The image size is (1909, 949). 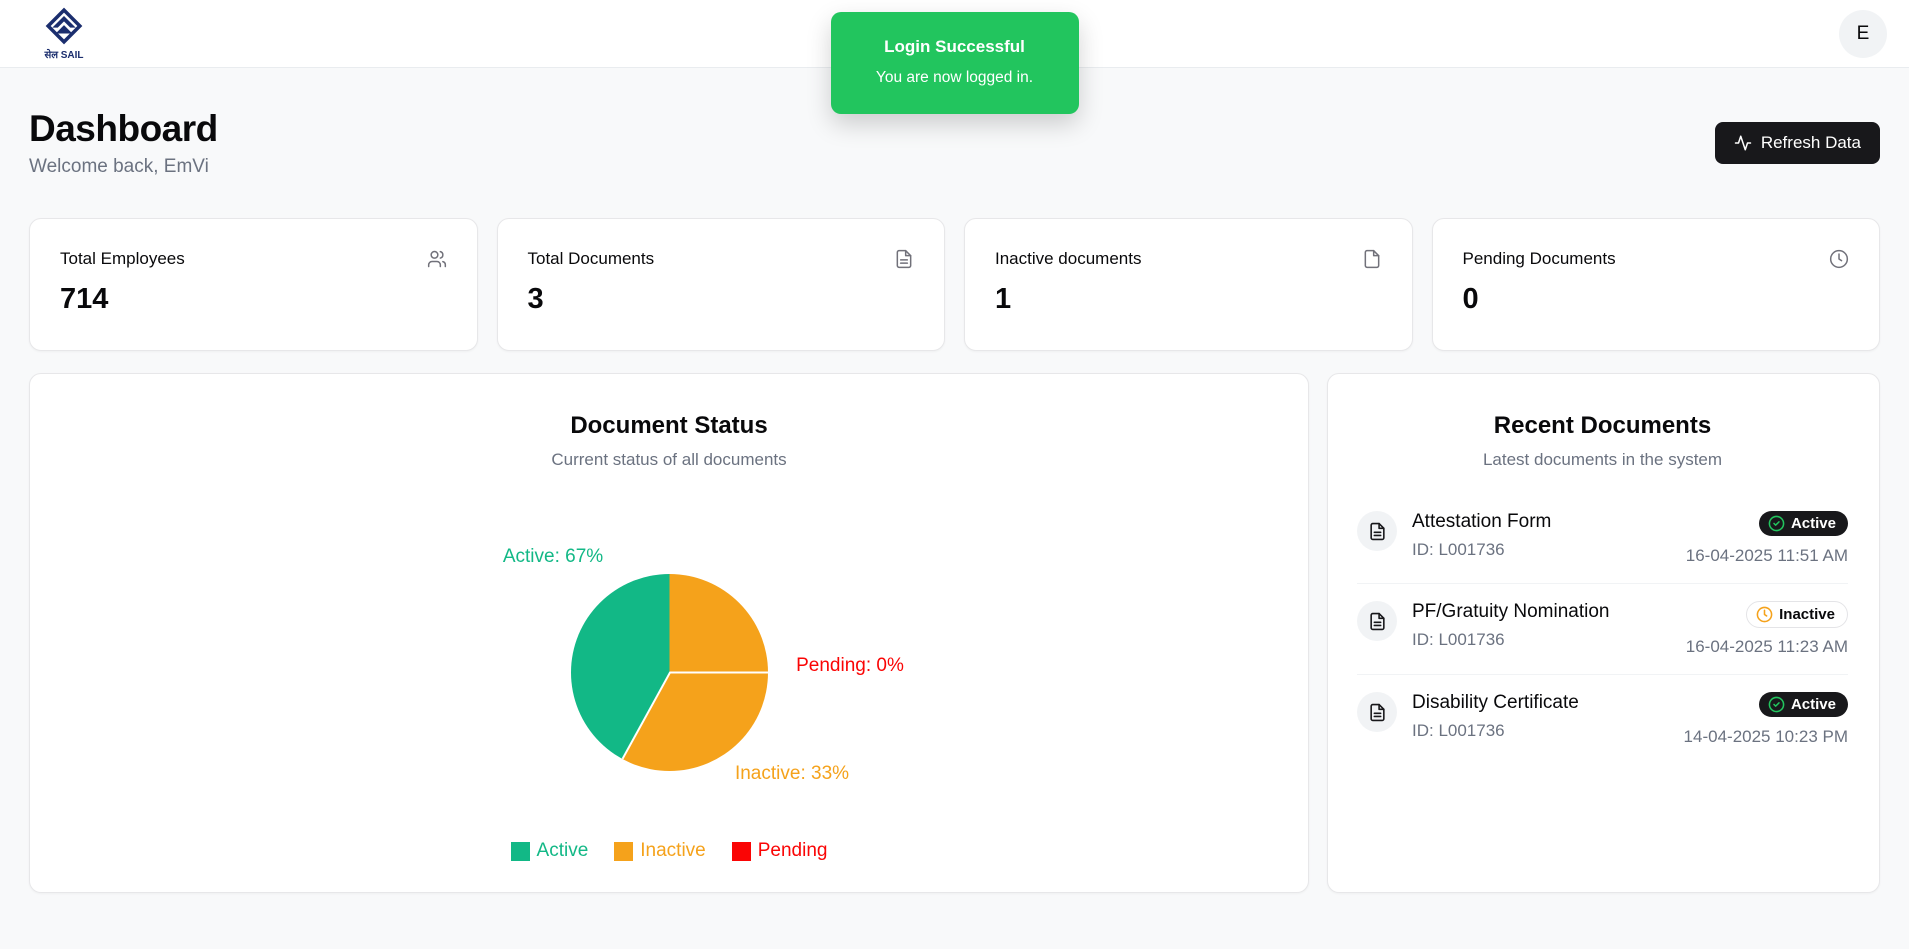 What do you see at coordinates (954, 284) in the screenshot?
I see `stat-cards-row: Total Employees 714 Total Documents` at bounding box center [954, 284].